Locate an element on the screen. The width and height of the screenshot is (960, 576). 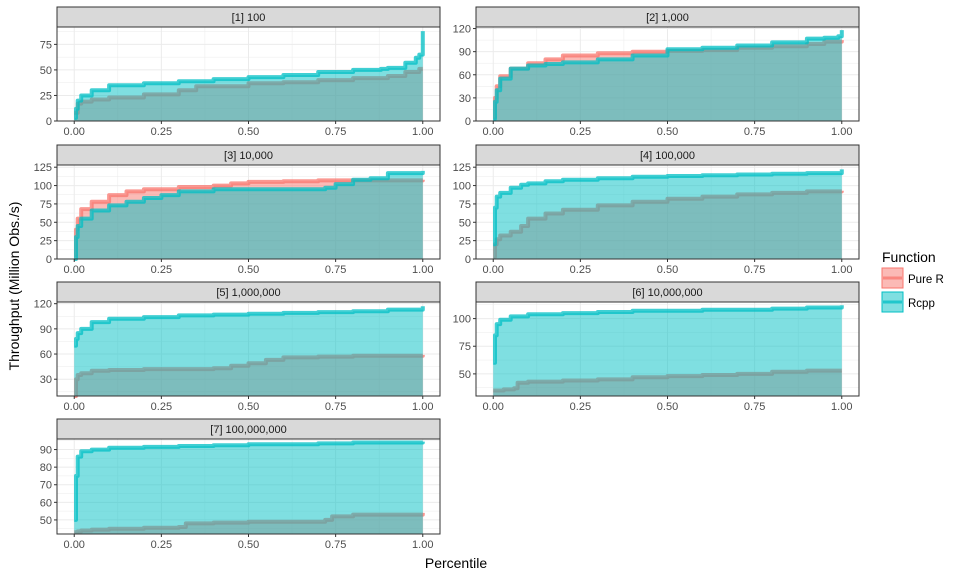
panel-2: [2] 1,000 0.00 0.25 0.50 0.75 1.00 0 30 60 90 120 is located at coordinates (656, 72).